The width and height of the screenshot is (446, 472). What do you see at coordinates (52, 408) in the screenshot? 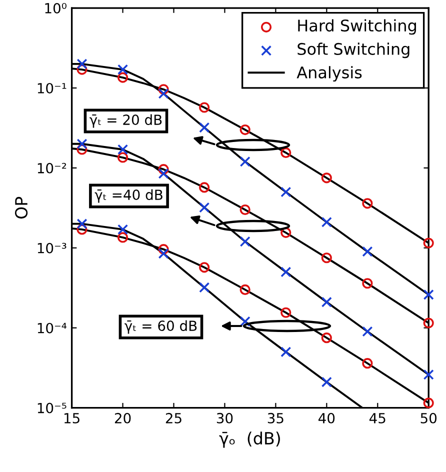
I see `y-tick-label: 10⁻⁵` at bounding box center [52, 408].